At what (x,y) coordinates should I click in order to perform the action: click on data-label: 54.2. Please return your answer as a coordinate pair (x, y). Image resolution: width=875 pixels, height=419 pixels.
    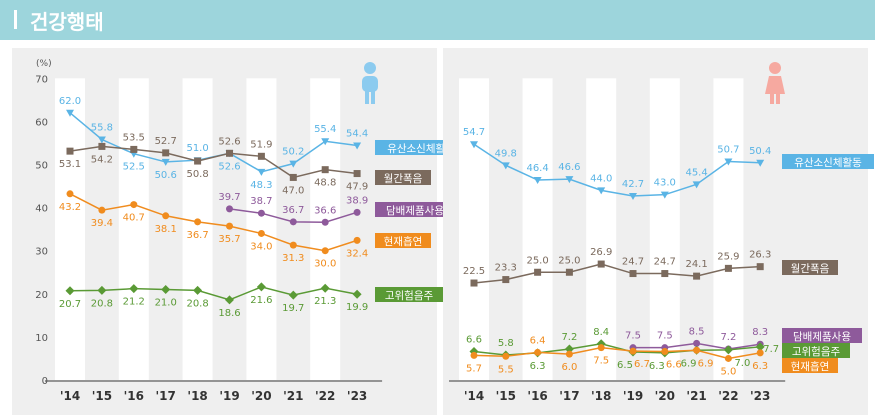
    Looking at the image, I should click on (102, 159).